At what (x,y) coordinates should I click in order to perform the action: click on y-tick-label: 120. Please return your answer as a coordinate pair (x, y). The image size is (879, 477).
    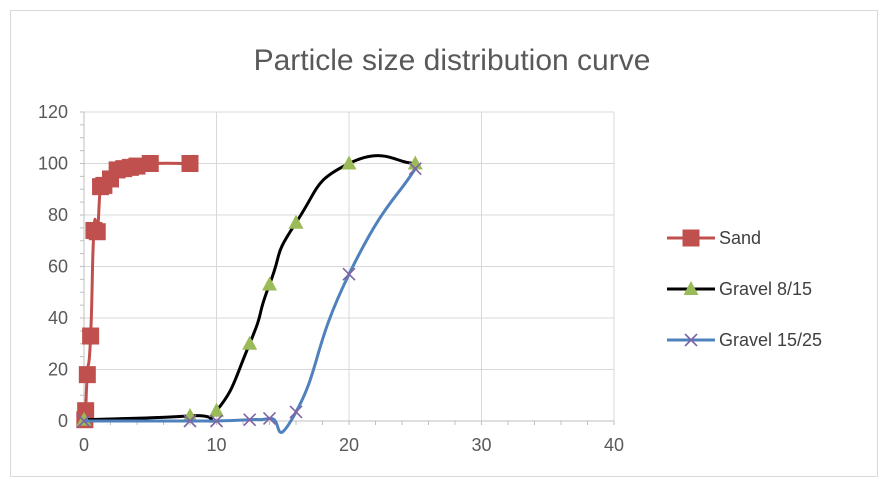
    Looking at the image, I should click on (53, 112).